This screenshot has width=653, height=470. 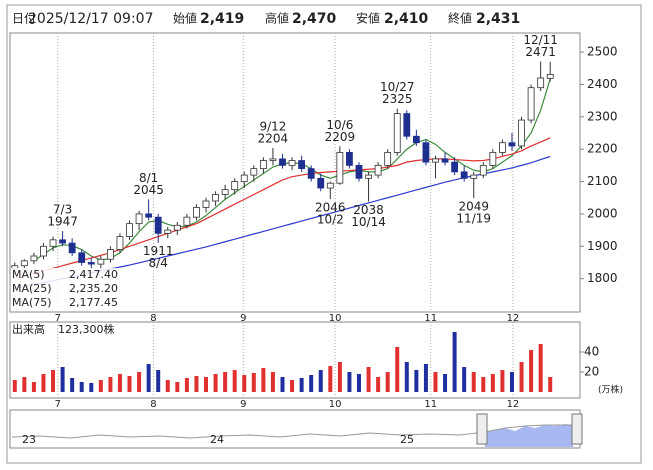 What do you see at coordinates (529, 435) in the screenshot?
I see `navigator-selection` at bounding box center [529, 435].